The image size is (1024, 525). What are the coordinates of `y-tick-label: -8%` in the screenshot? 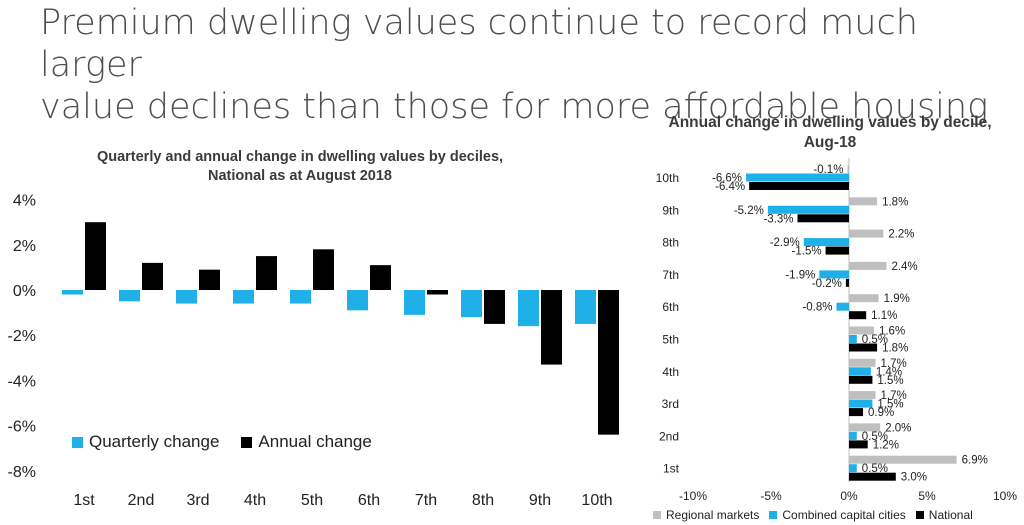 It's located at (22, 472).